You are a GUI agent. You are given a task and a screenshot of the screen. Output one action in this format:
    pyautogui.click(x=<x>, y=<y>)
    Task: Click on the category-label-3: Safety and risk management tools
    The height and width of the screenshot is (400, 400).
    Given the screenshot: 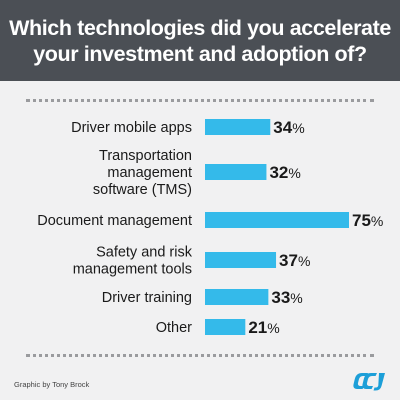 What is the action you would take?
    pyautogui.click(x=133, y=261)
    